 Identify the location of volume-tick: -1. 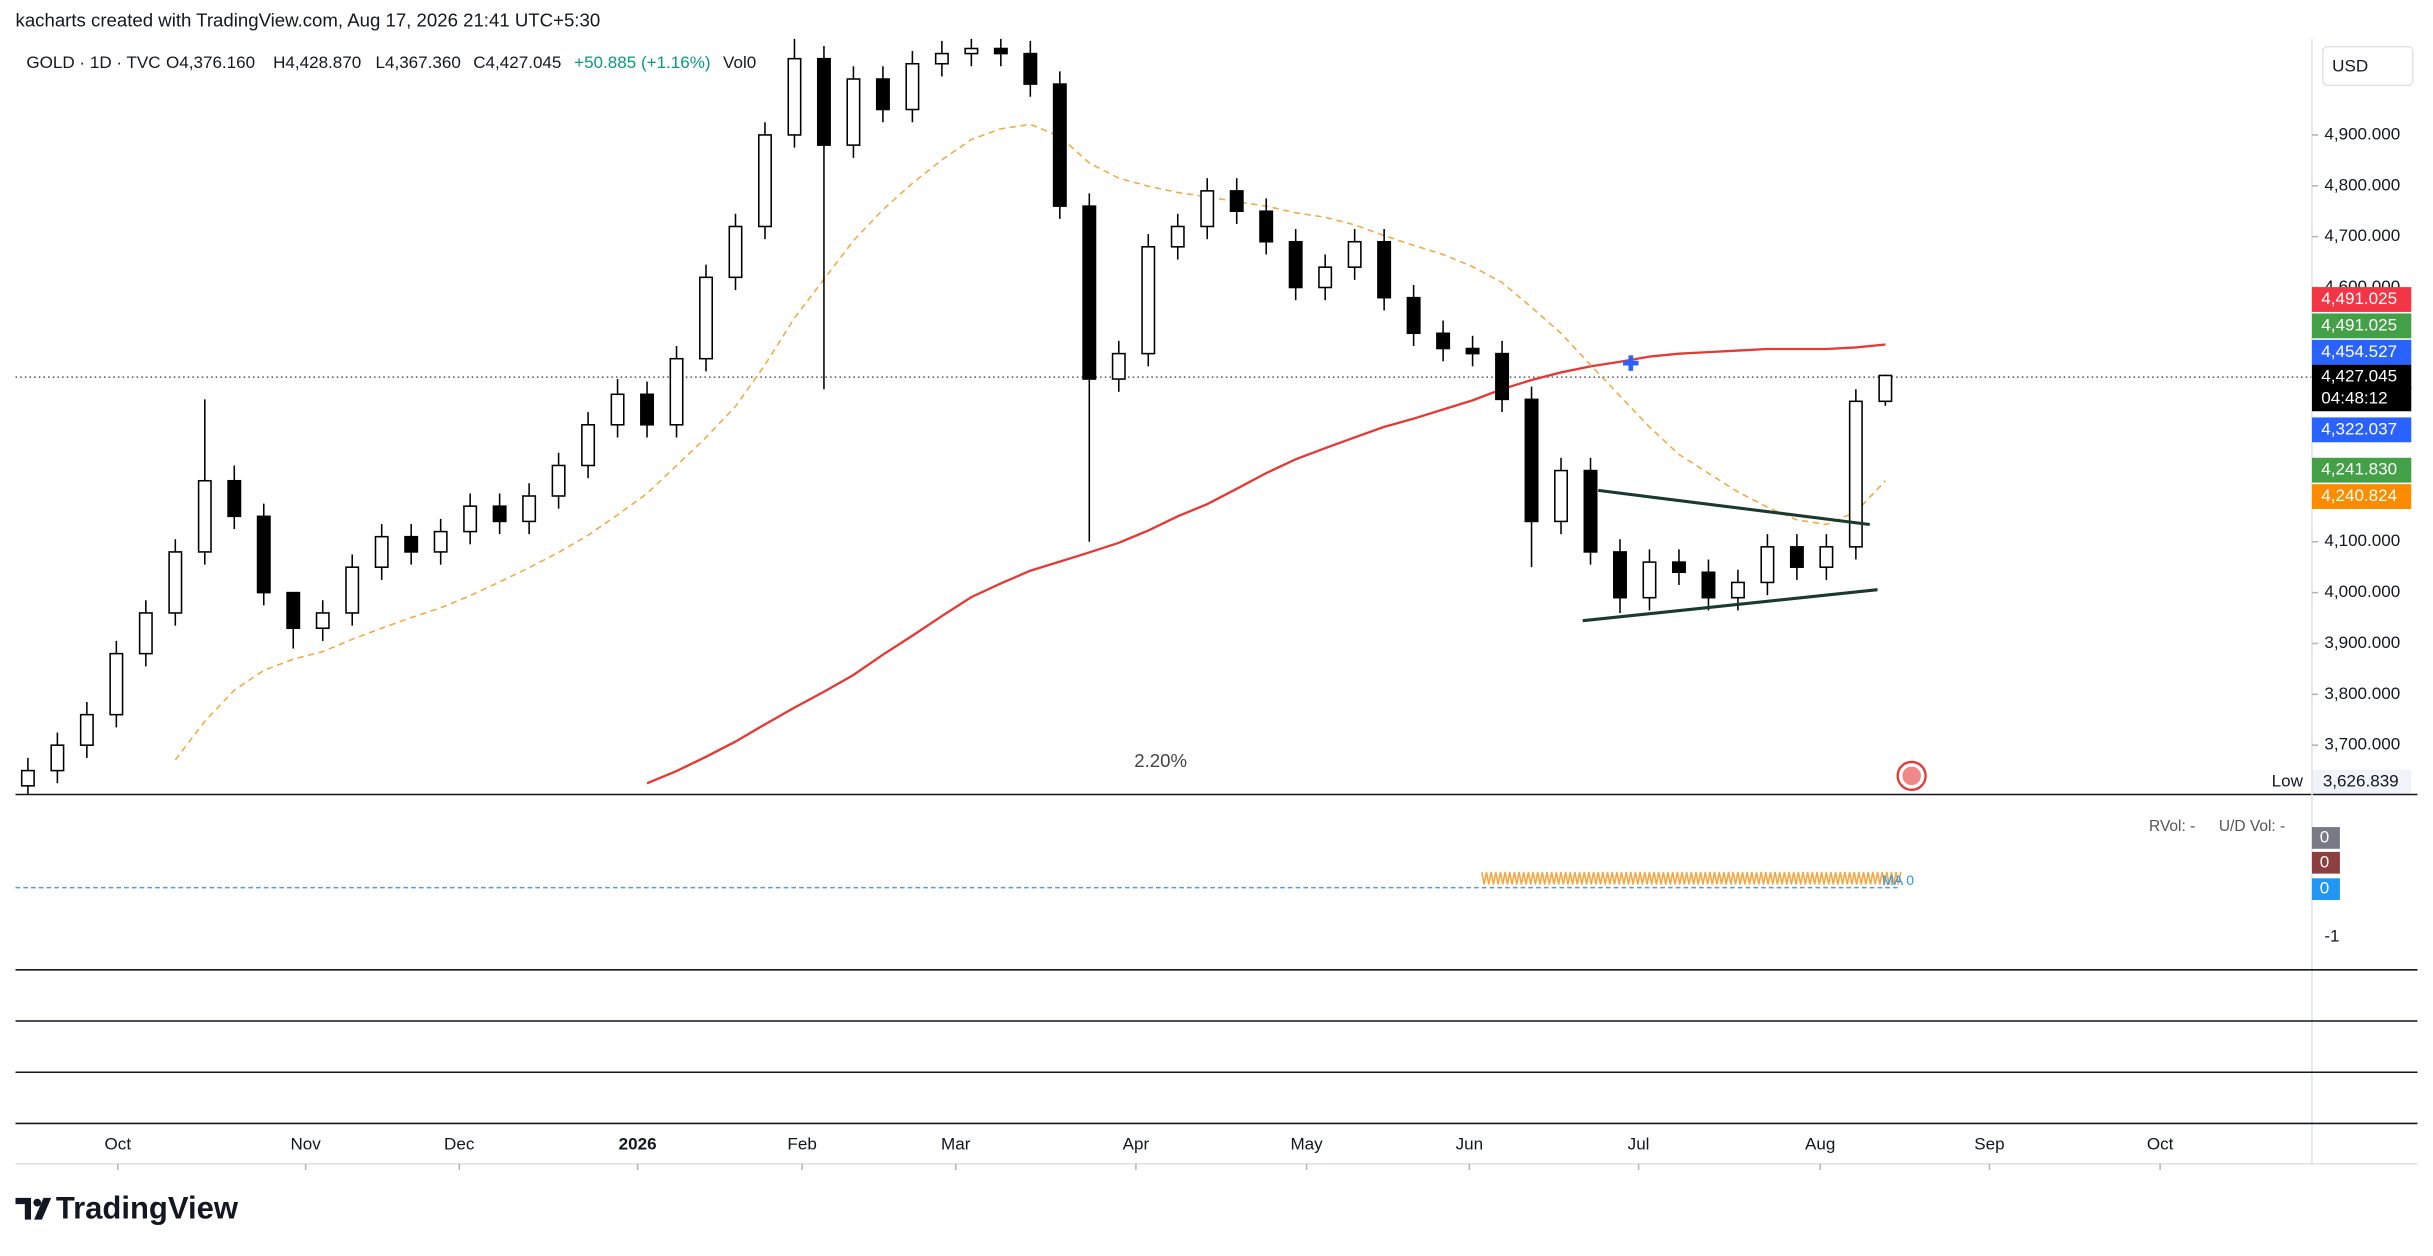
(2331, 936).